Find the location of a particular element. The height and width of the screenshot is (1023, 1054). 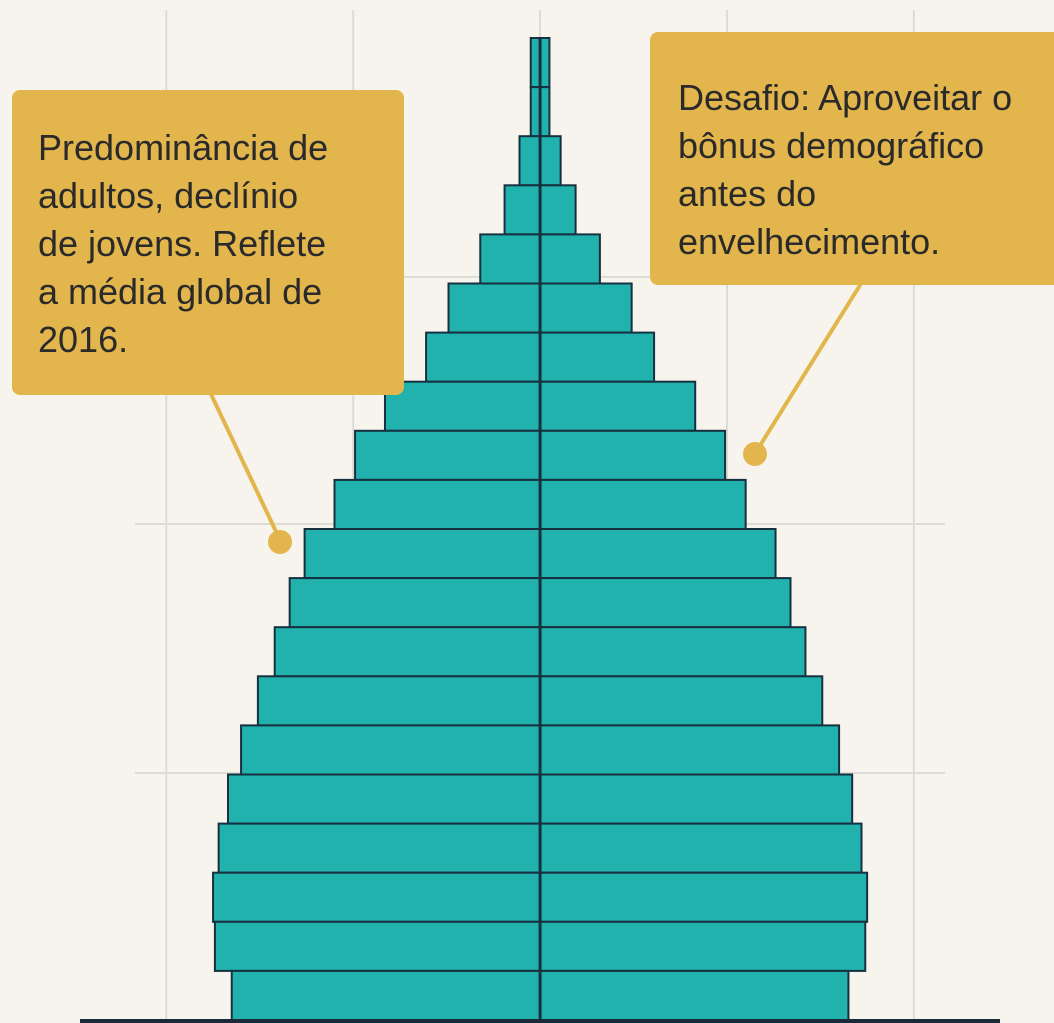

annotation-text: de jovens. Reflete is located at coordinates (182, 243).